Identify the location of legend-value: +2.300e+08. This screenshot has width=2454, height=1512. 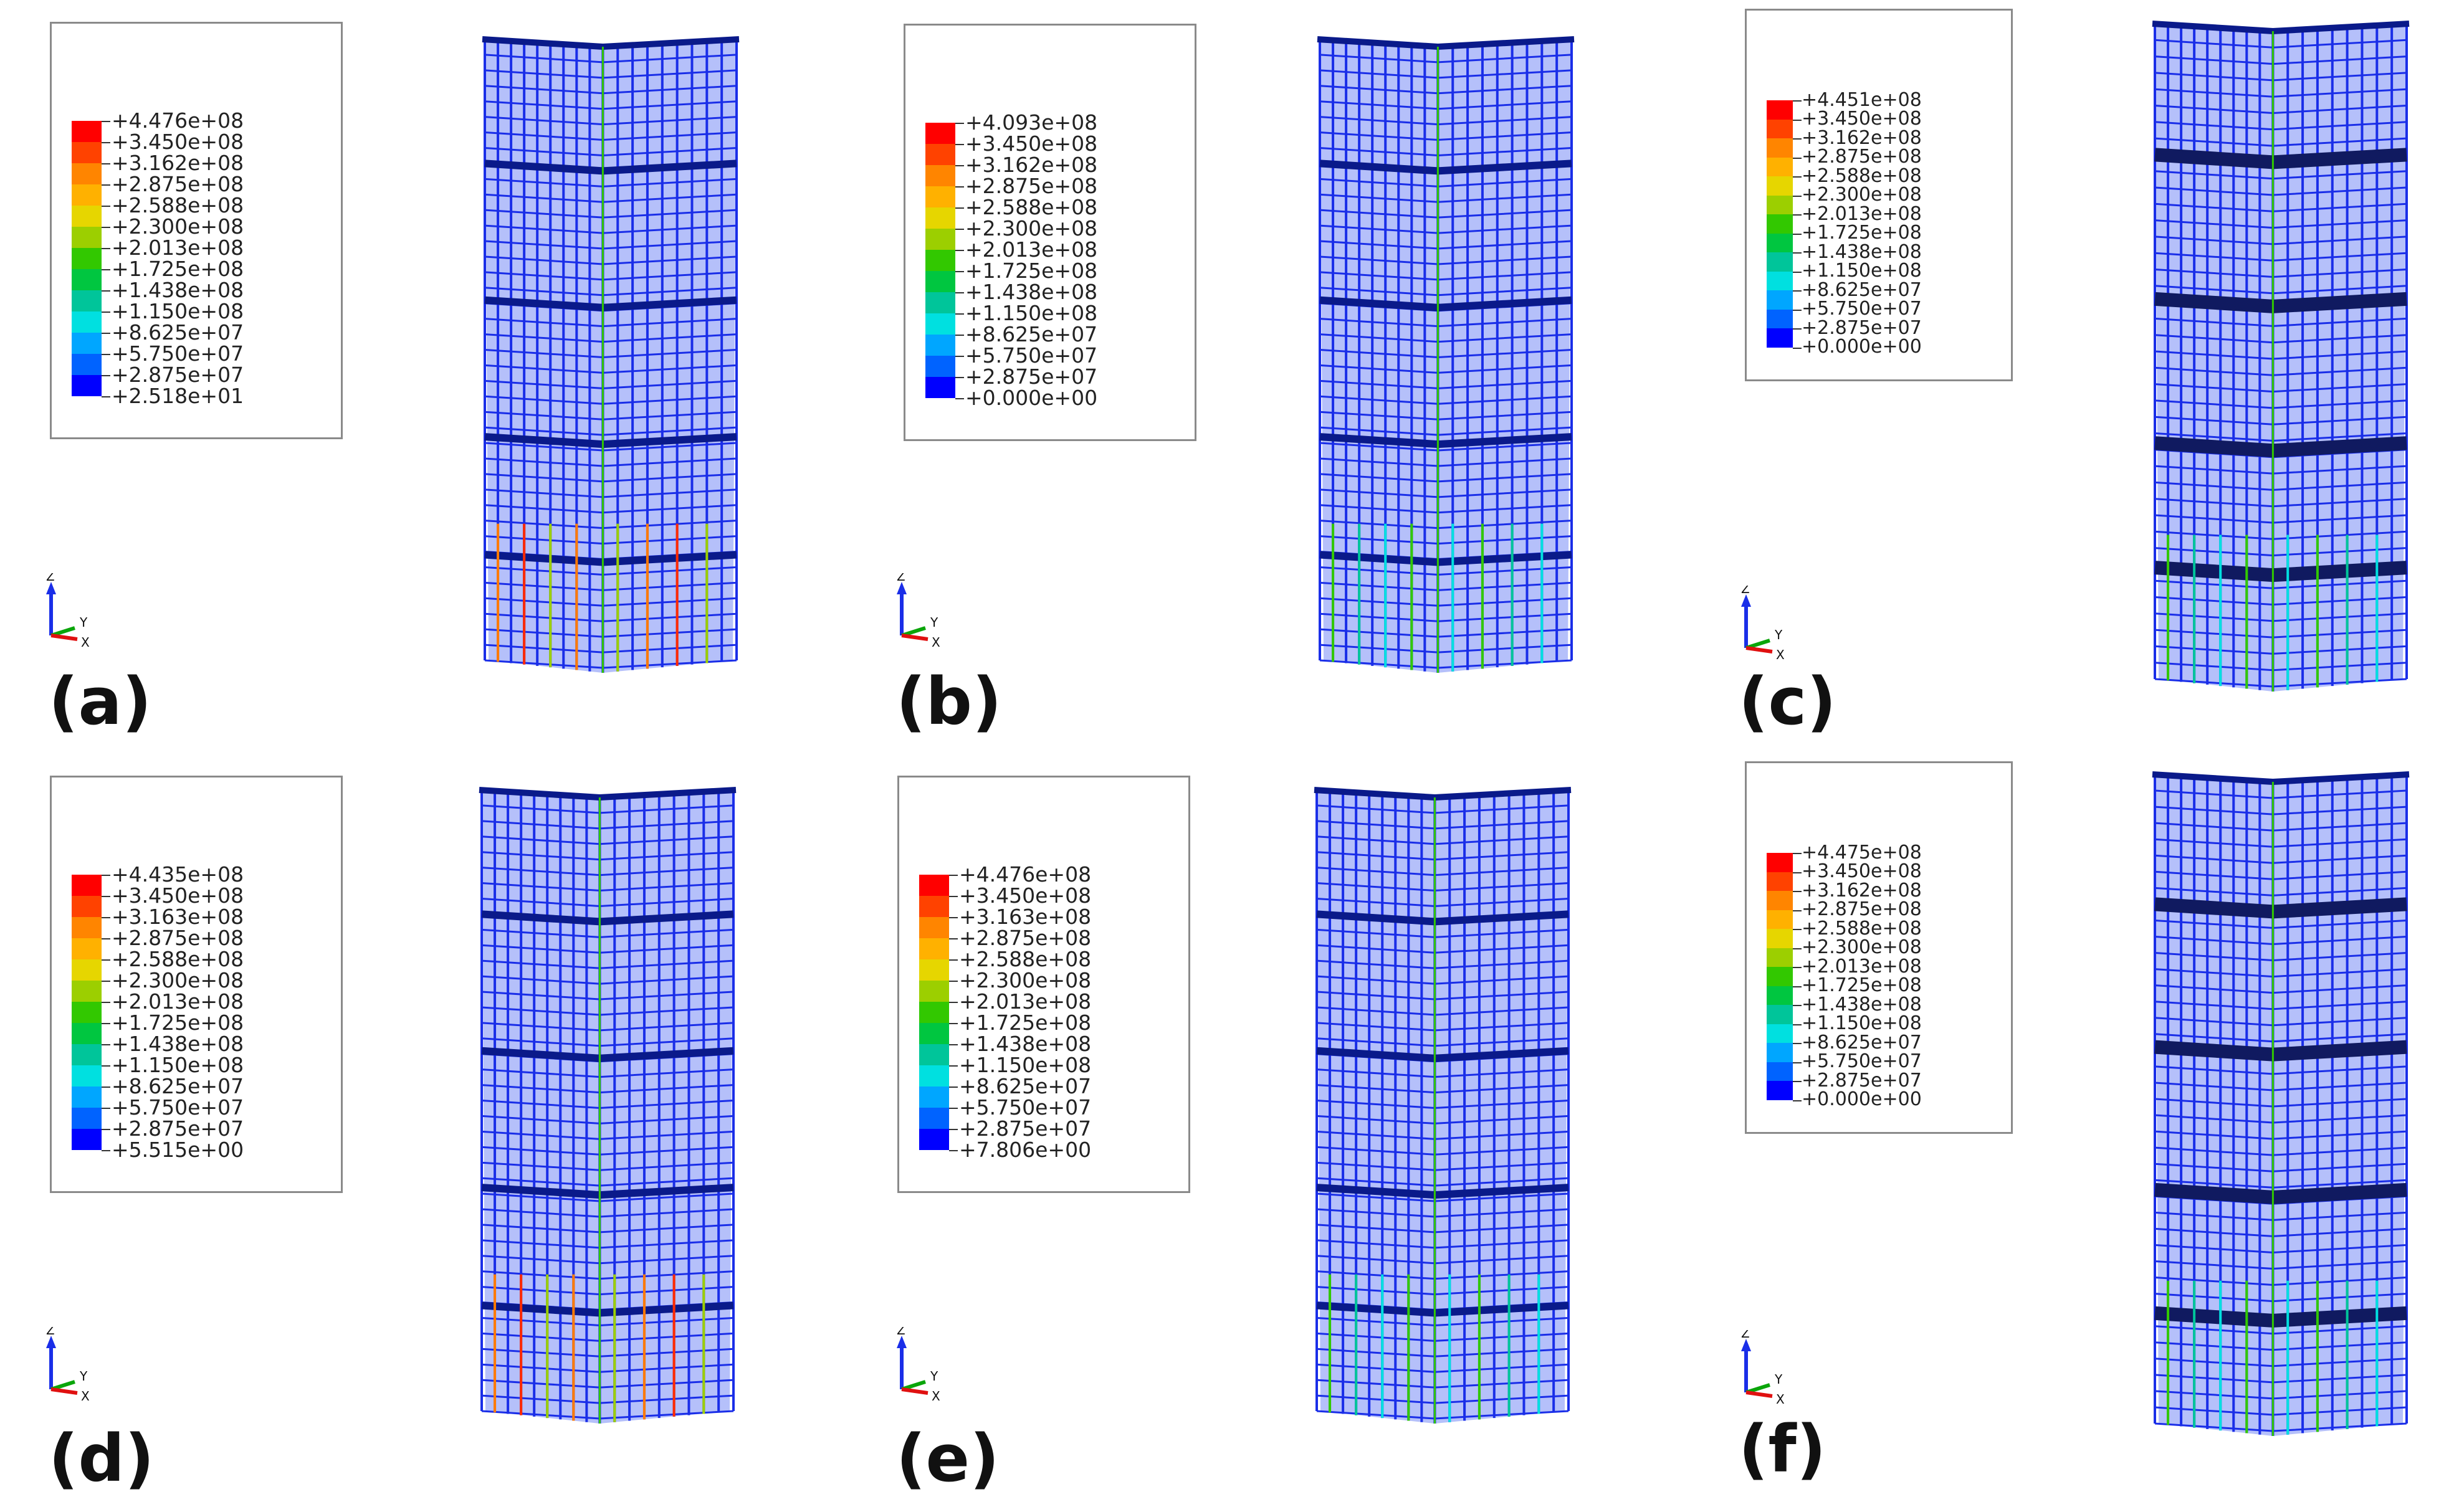
(178, 980).